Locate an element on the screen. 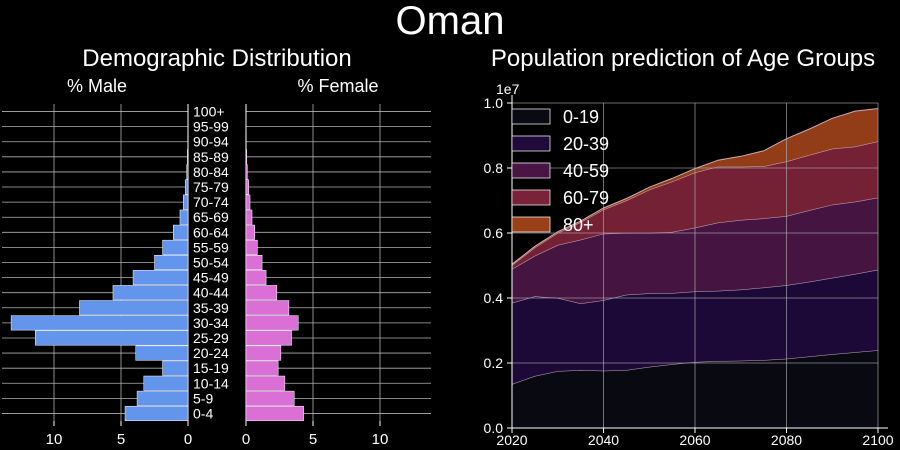 This screenshot has height=450, width=900. x-tick-label-2020: 2020 is located at coordinates (511, 440).